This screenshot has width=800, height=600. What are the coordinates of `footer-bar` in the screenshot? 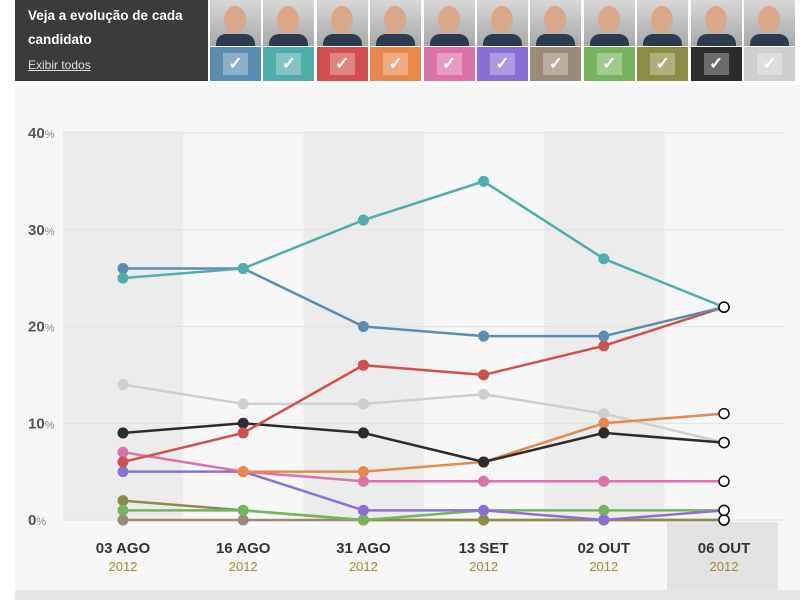 It's located at (407, 595).